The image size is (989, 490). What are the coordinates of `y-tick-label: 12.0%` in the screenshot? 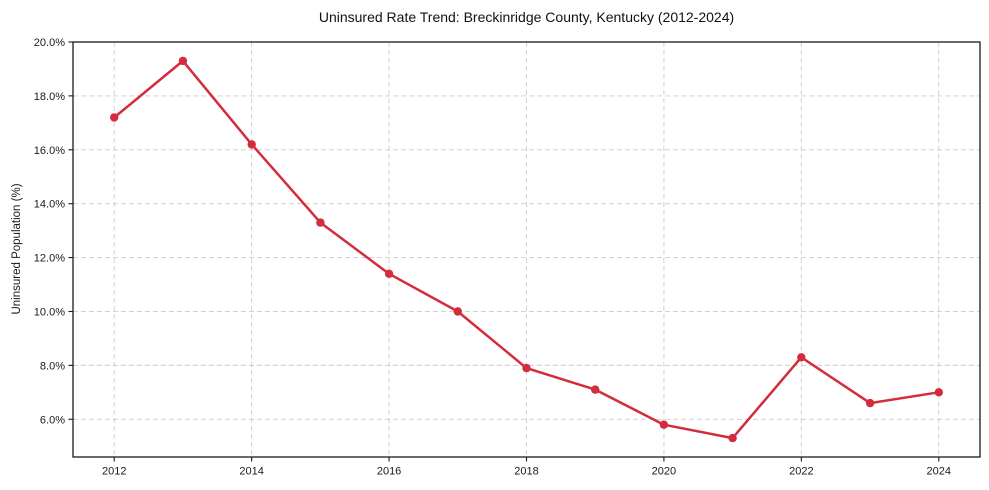 It's located at (49, 259).